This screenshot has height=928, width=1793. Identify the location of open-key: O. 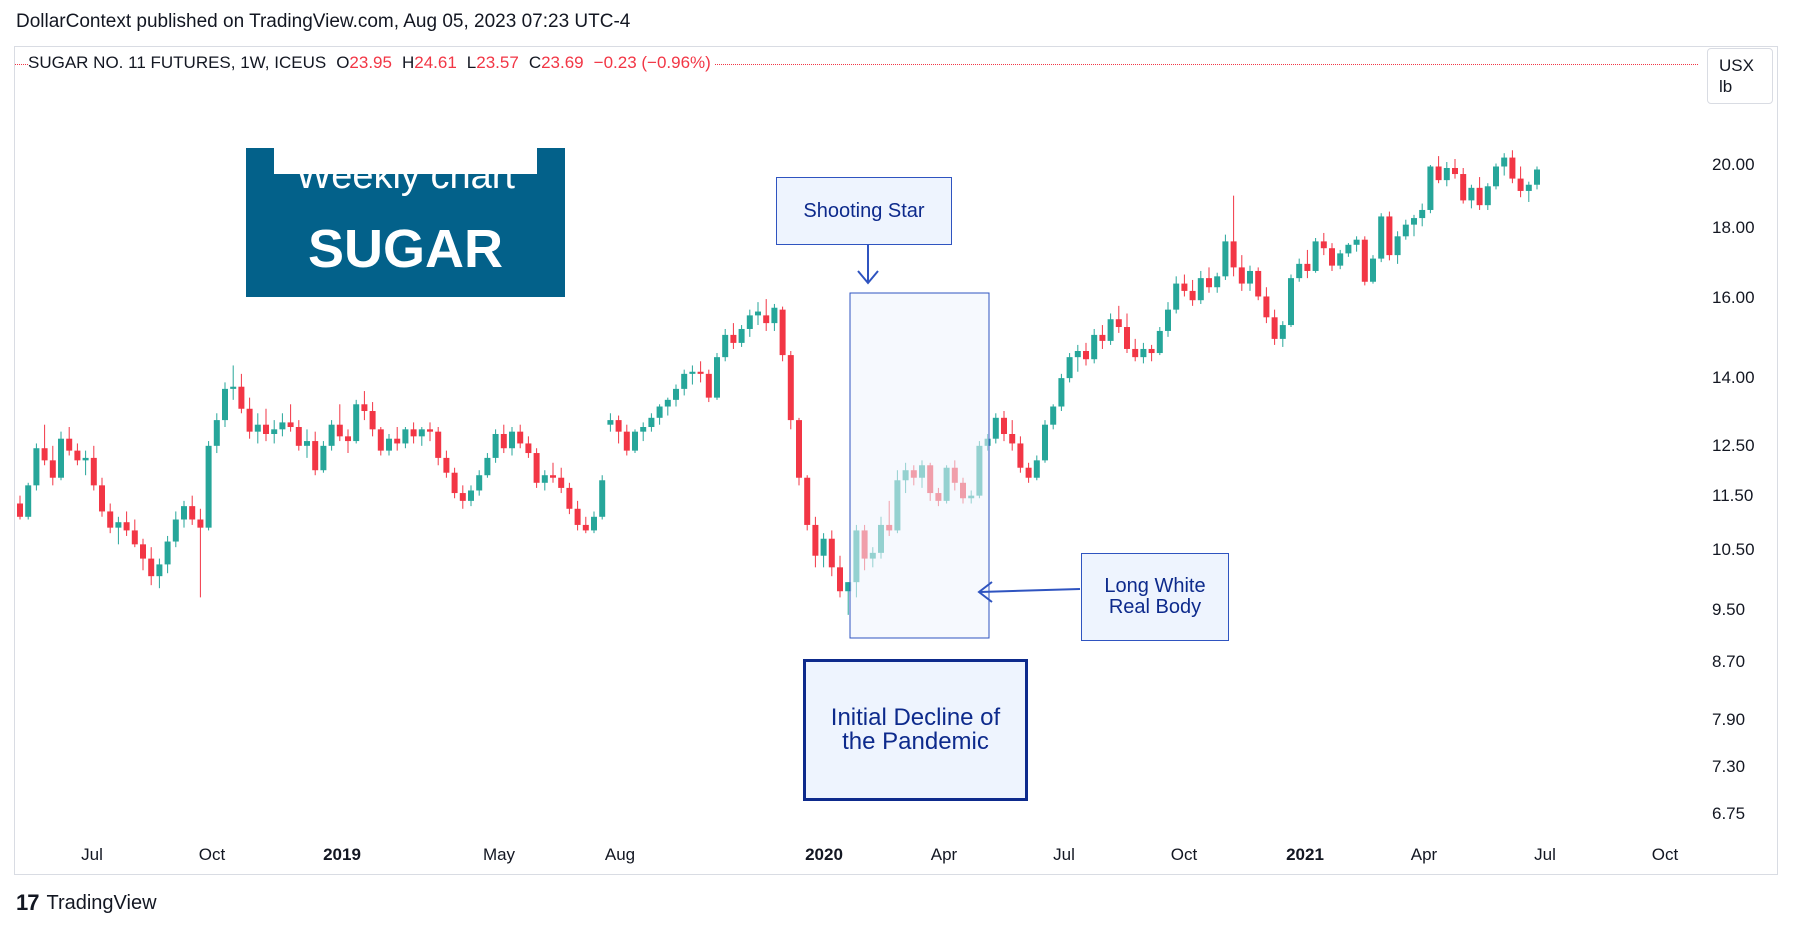
(343, 62).